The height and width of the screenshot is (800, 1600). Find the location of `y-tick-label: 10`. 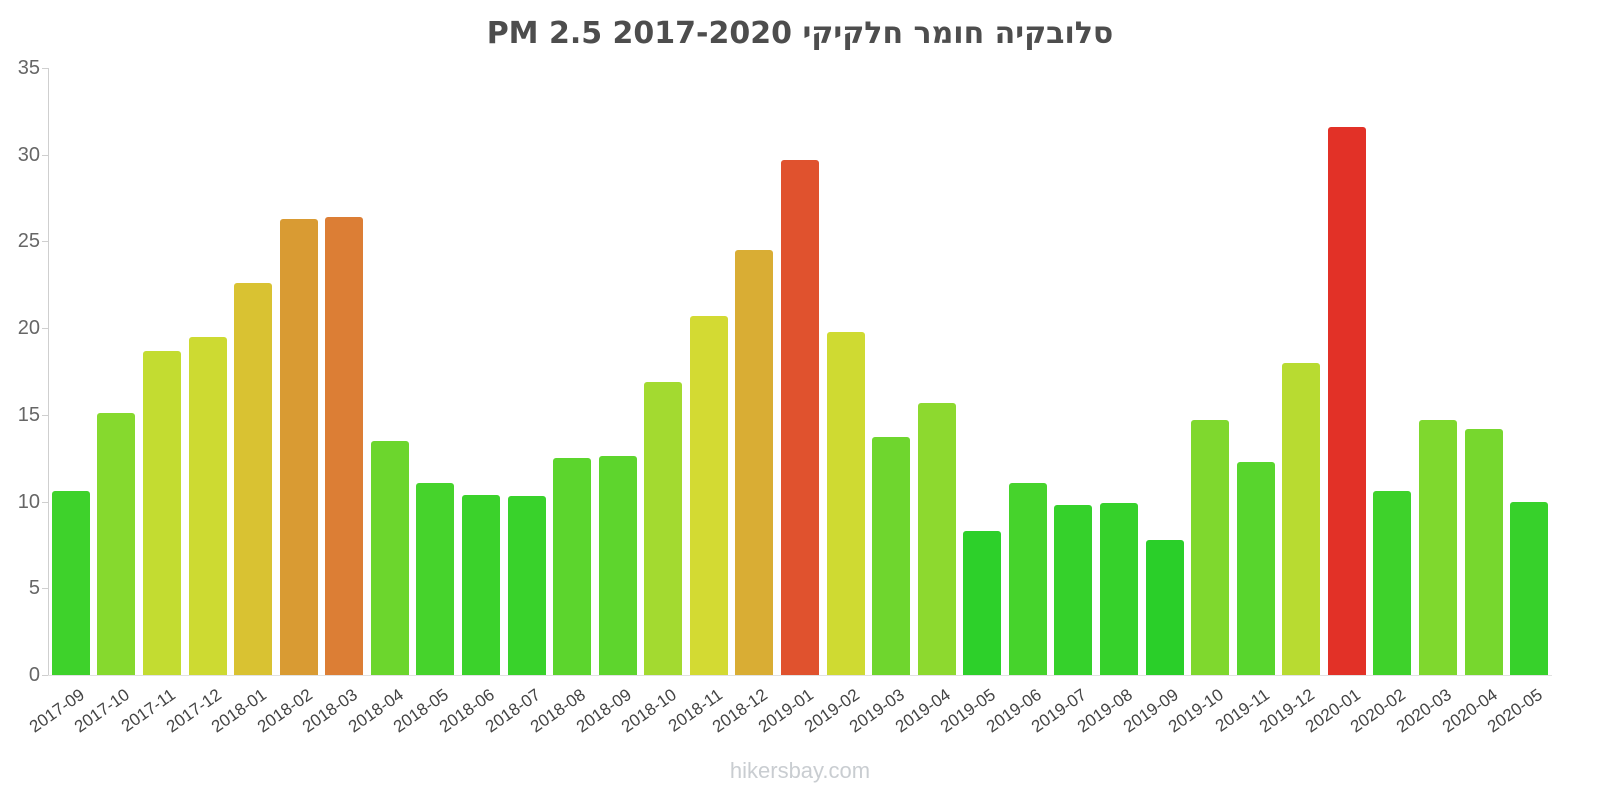

y-tick-label: 10 is located at coordinates (28, 501).